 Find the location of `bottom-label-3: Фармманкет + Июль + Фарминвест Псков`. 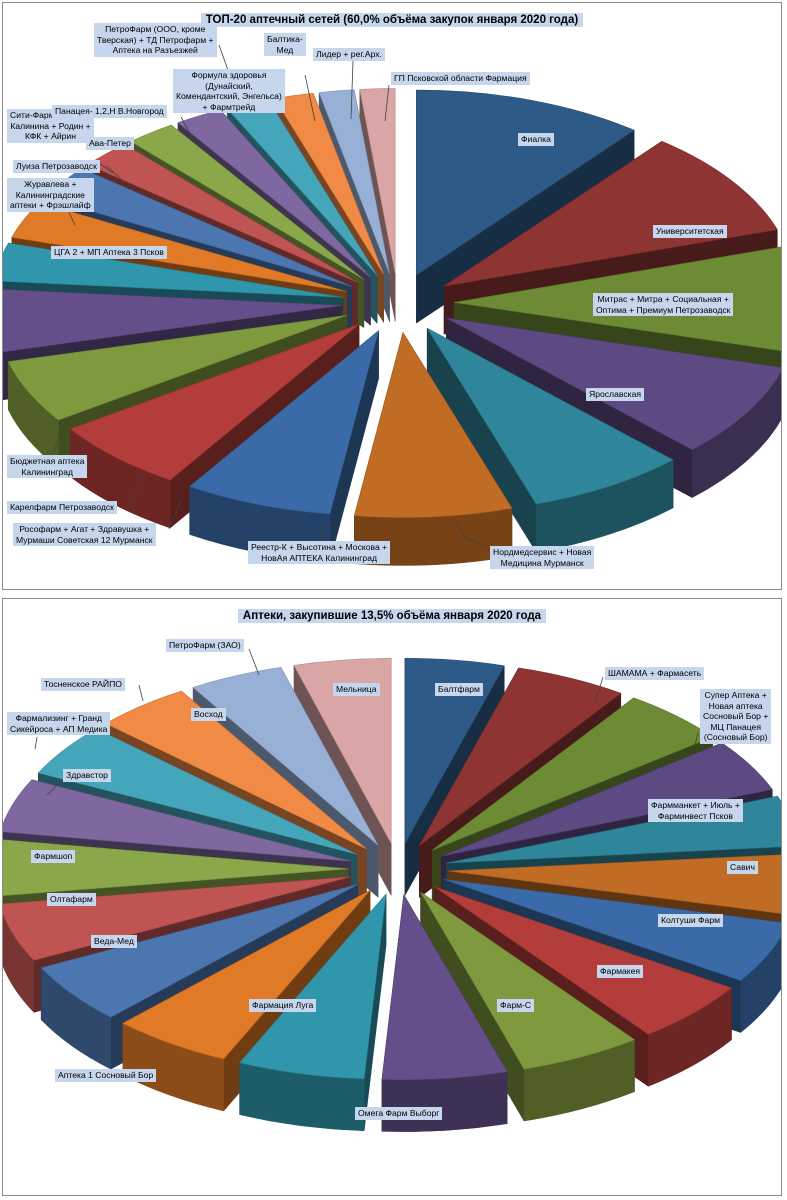

bottom-label-3: Фармманкет + Июль + Фарминвест Псков is located at coordinates (695, 811).